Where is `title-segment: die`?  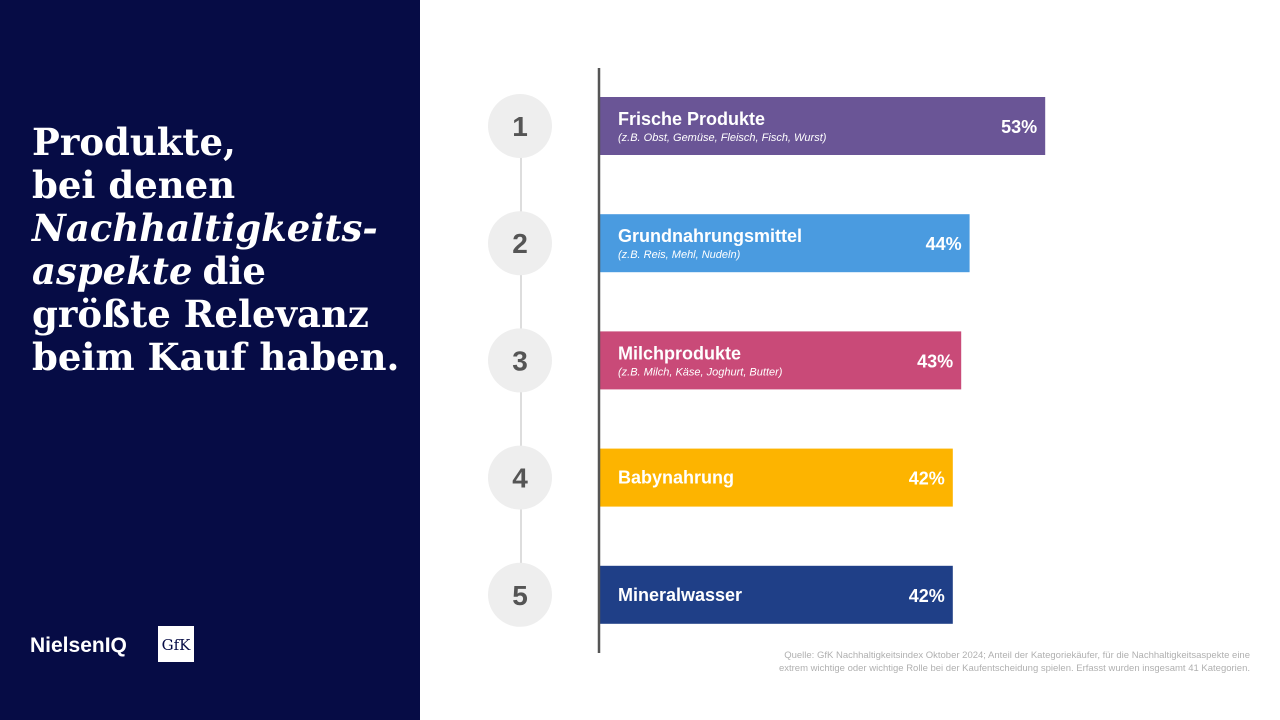
title-segment: die is located at coordinates (233, 271).